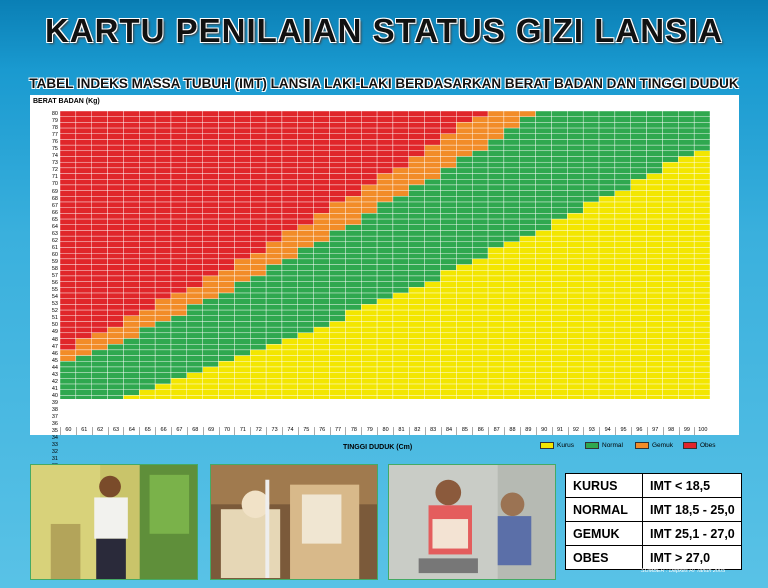 Image resolution: width=768 pixels, height=588 pixels. Describe the element at coordinates (547, 445) in the screenshot. I see `legend-swatch-kurus` at that location.